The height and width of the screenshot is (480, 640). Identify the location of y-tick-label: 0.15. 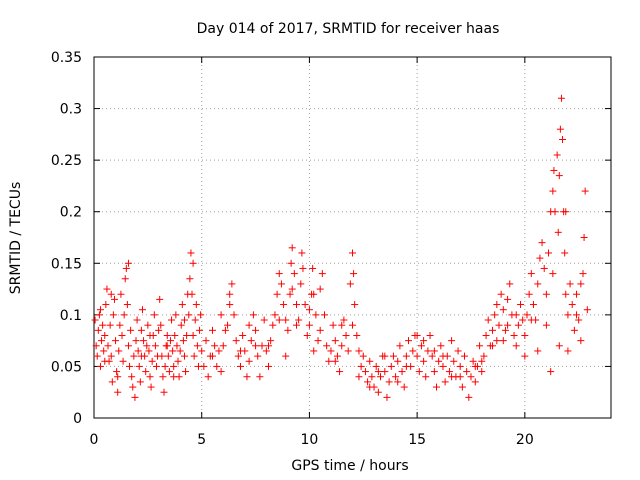
(66, 264).